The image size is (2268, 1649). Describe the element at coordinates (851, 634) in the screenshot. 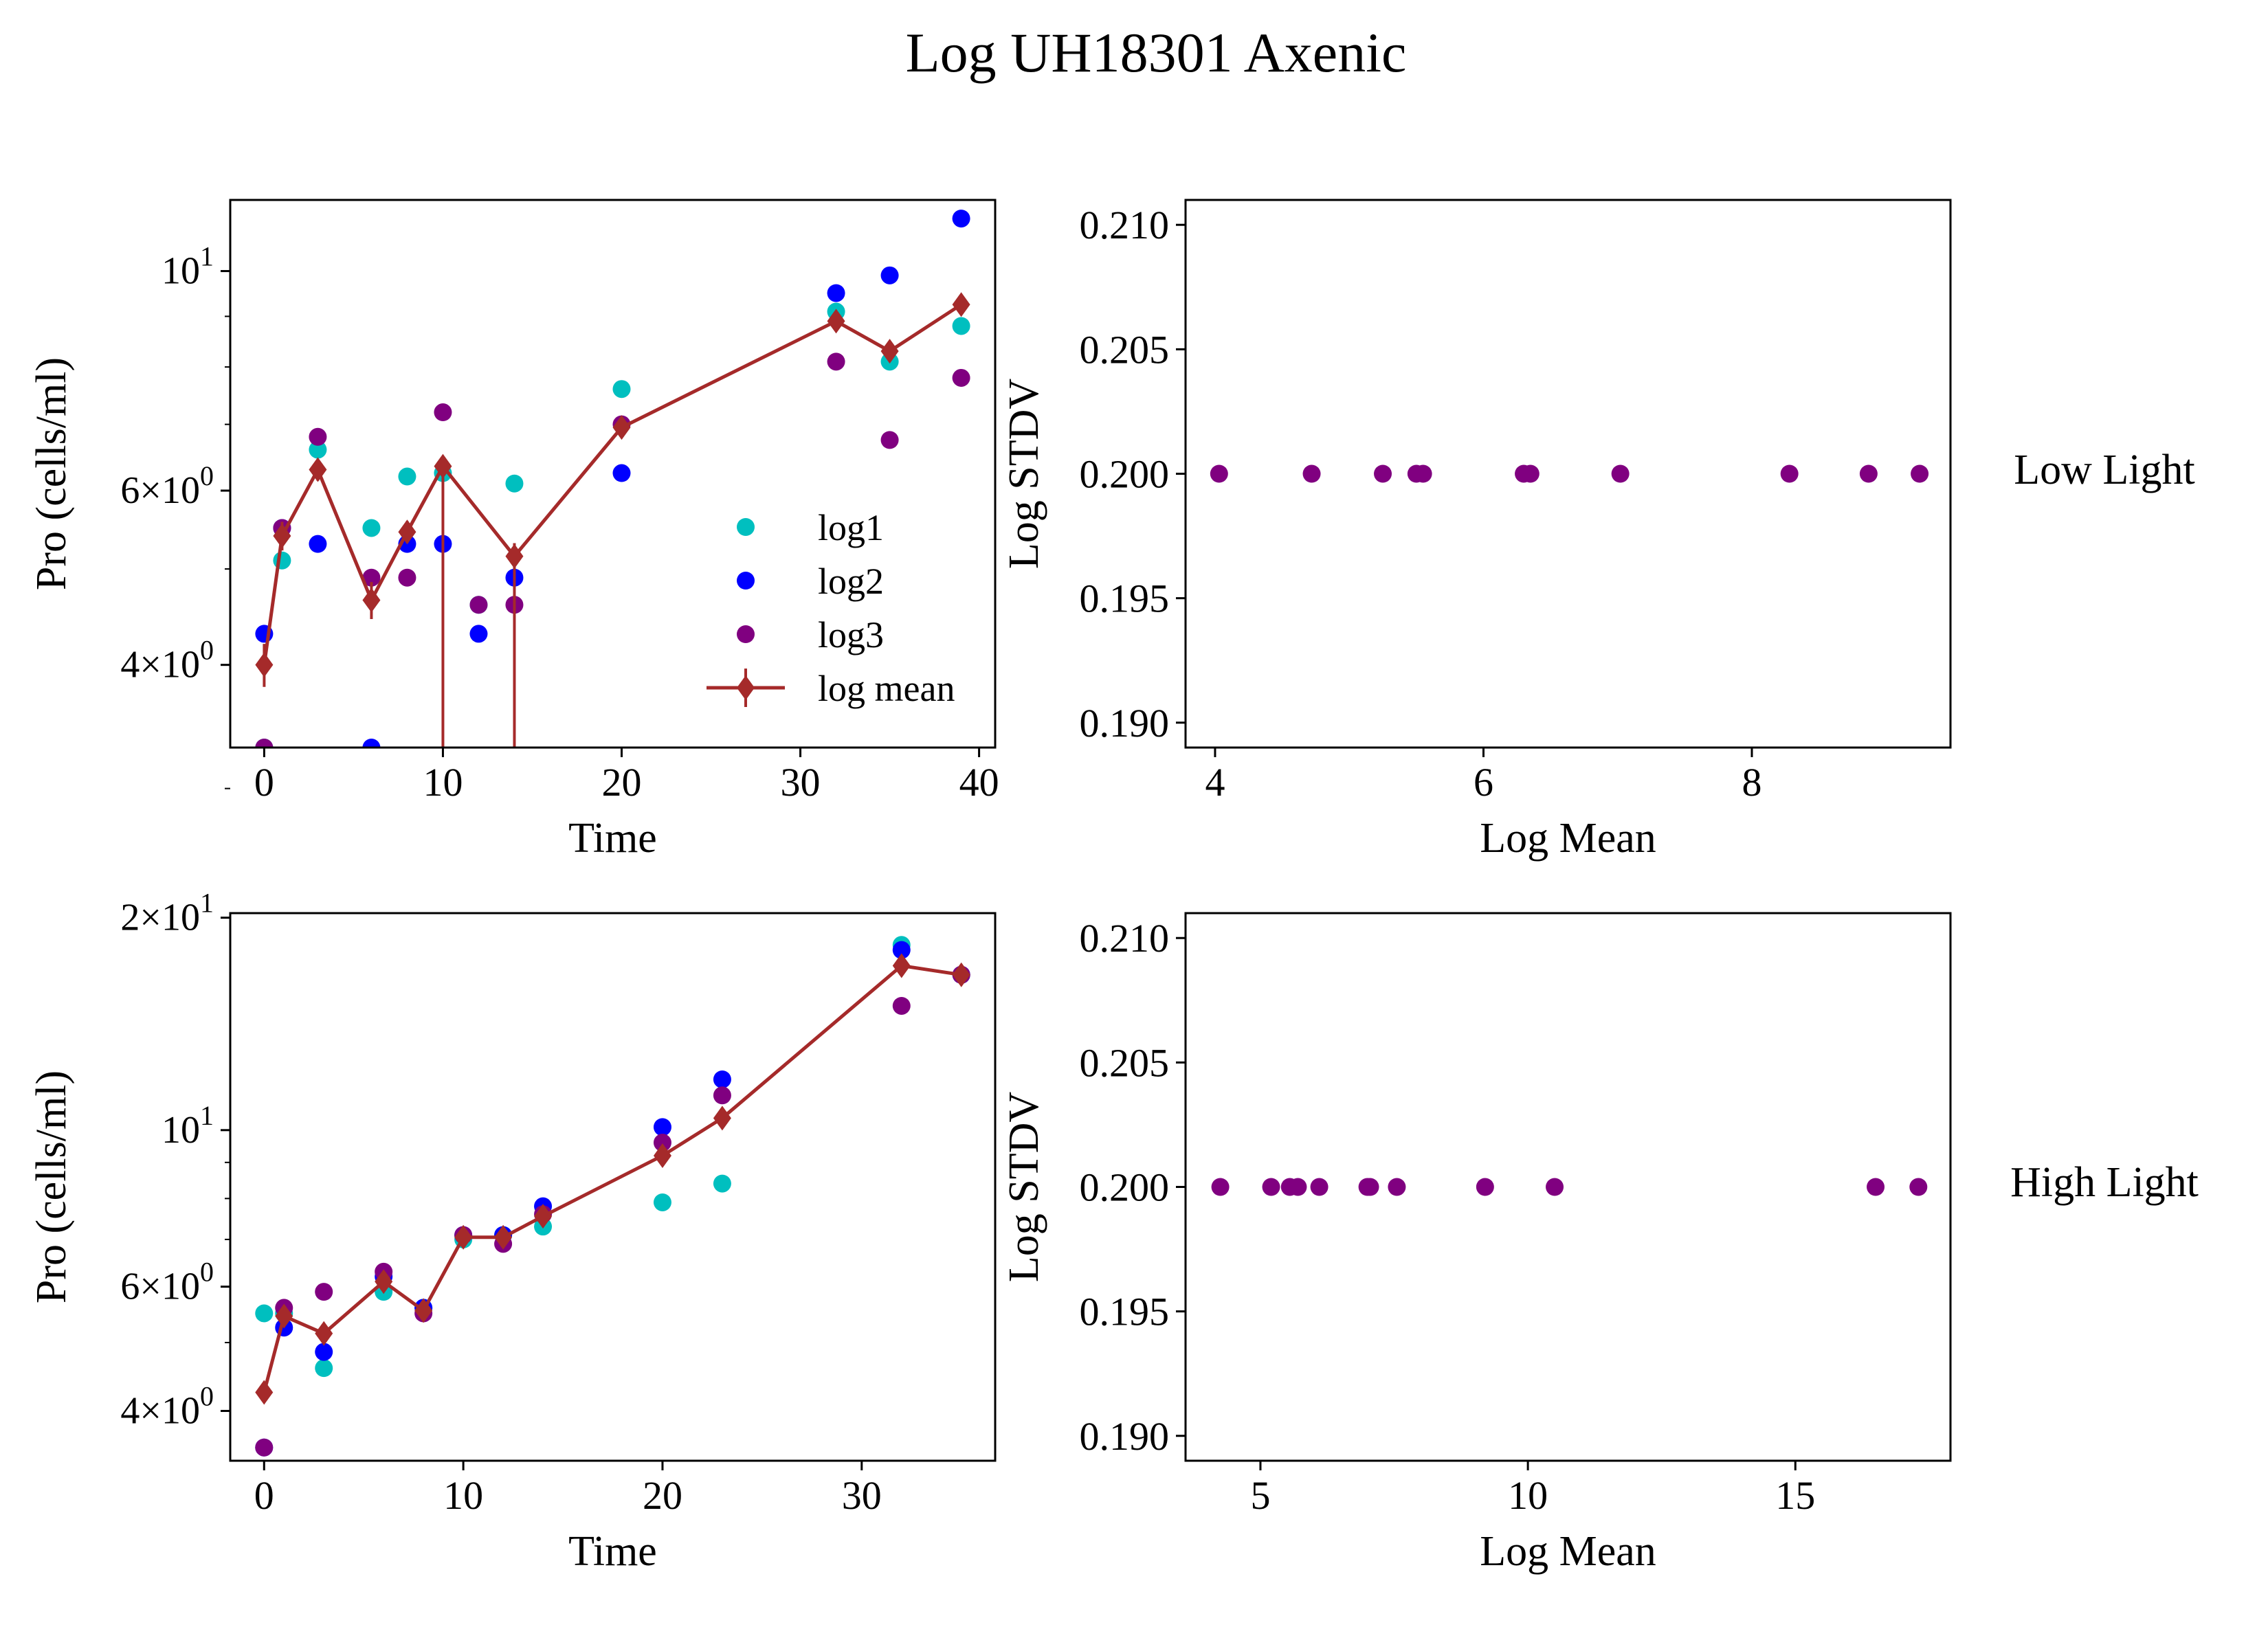

I see `legend-label: log3` at that location.